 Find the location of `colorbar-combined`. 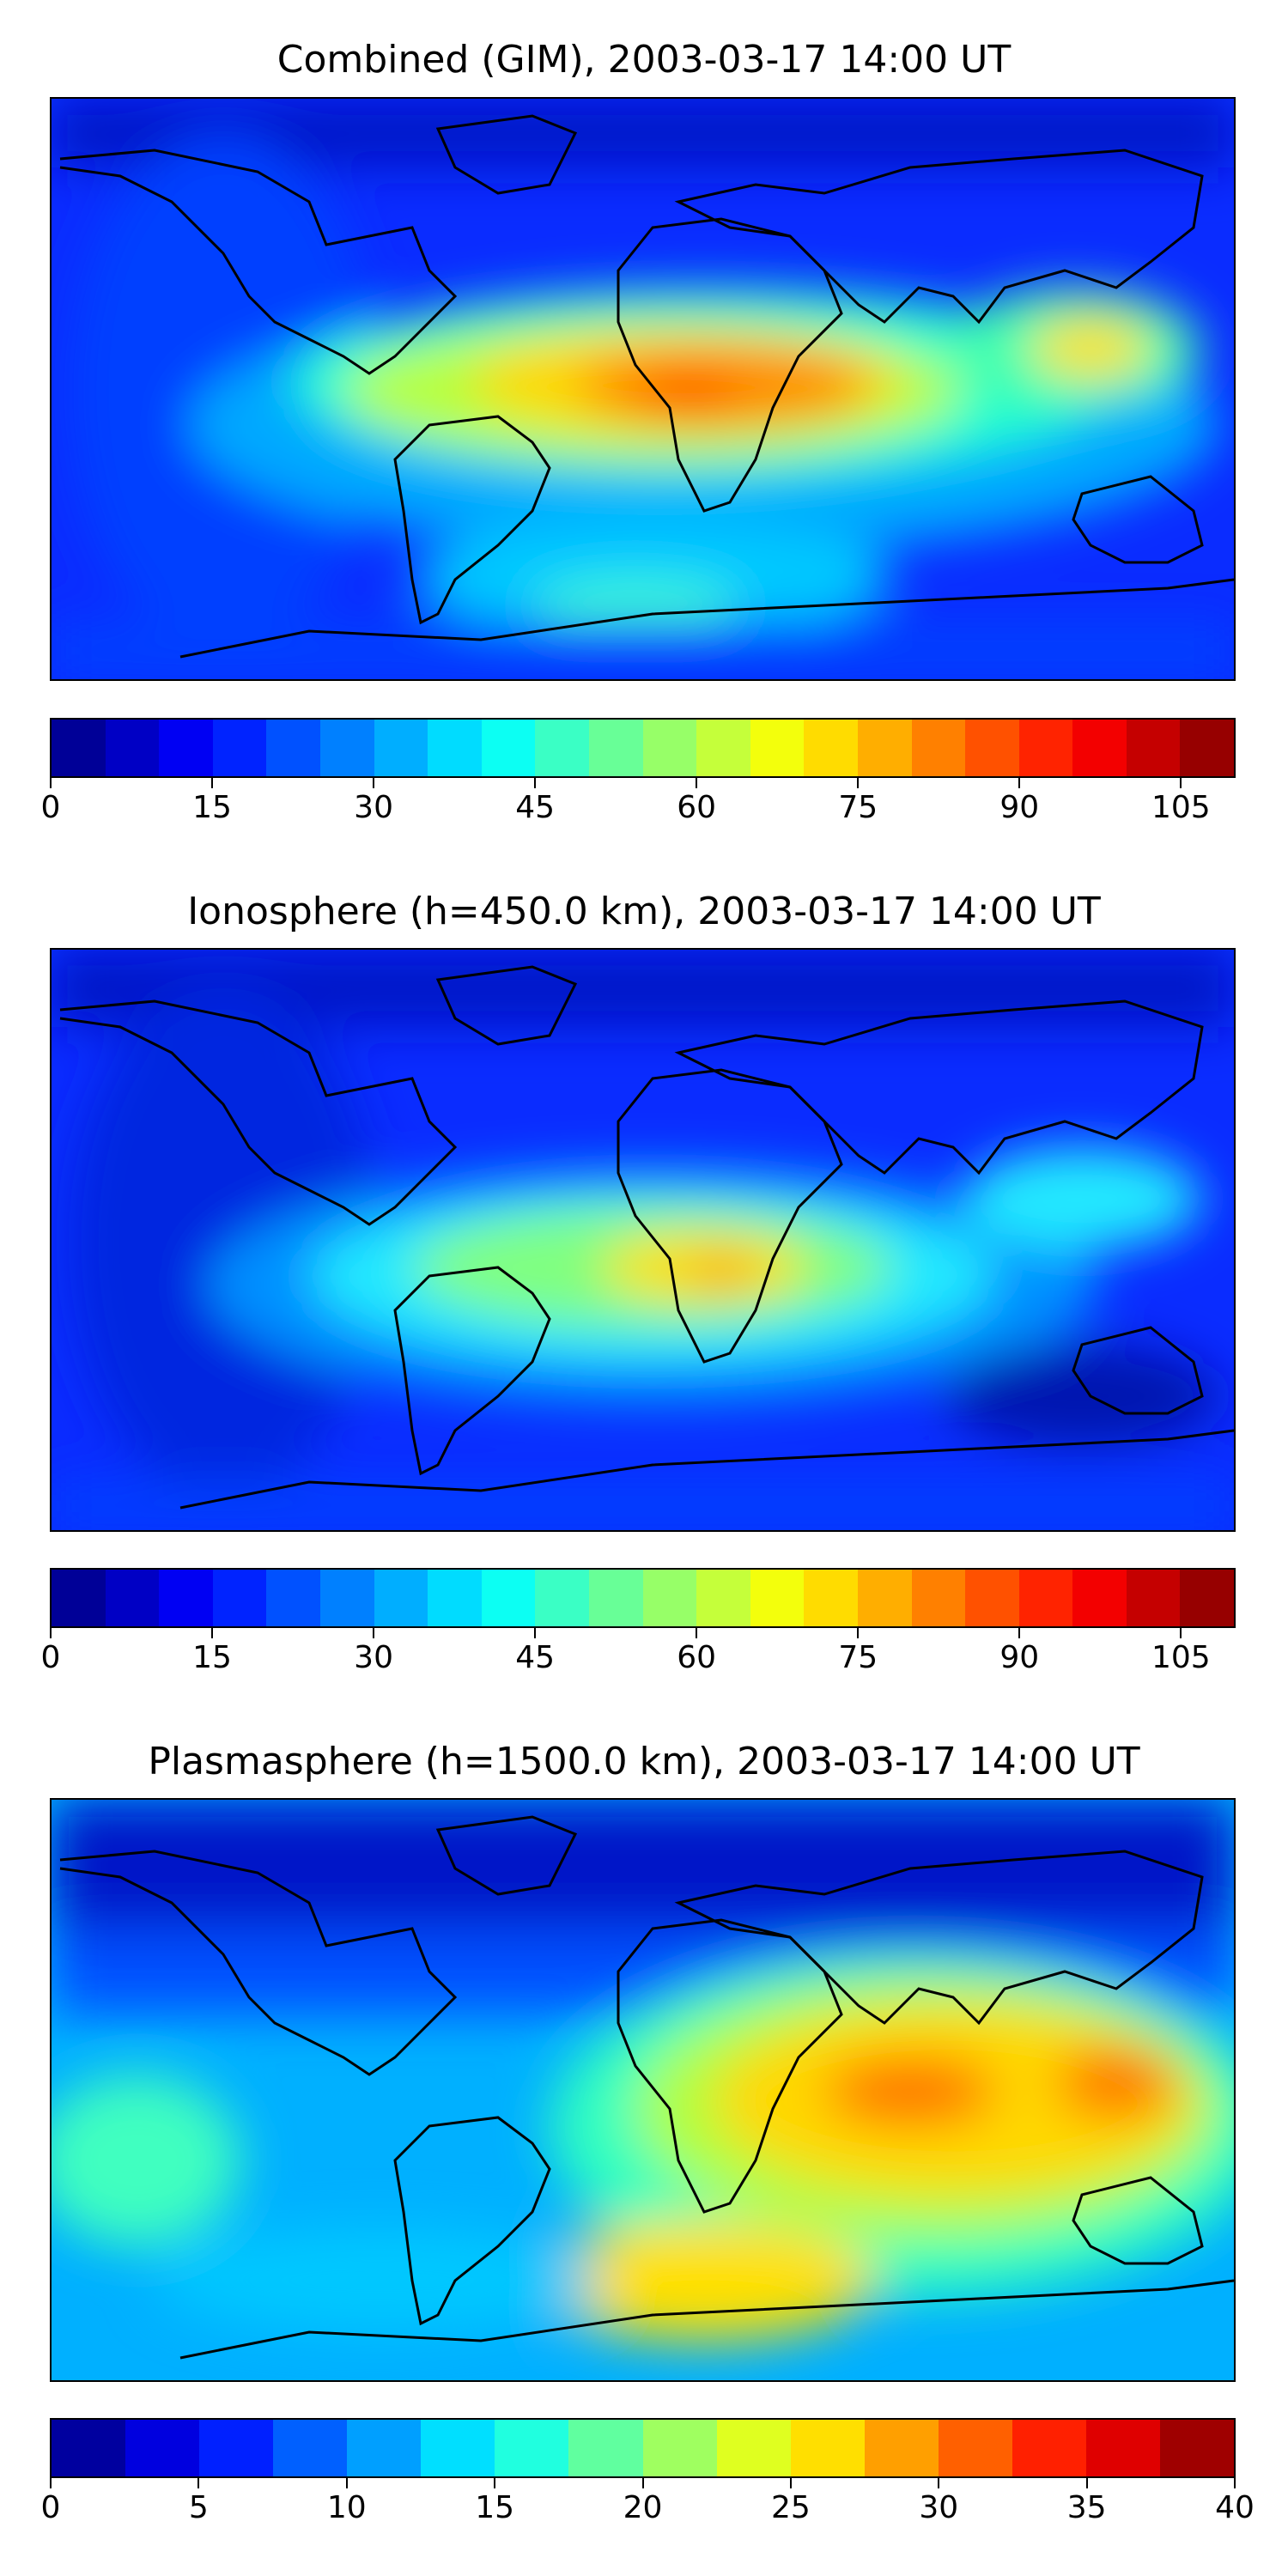

colorbar-combined is located at coordinates (643, 748).